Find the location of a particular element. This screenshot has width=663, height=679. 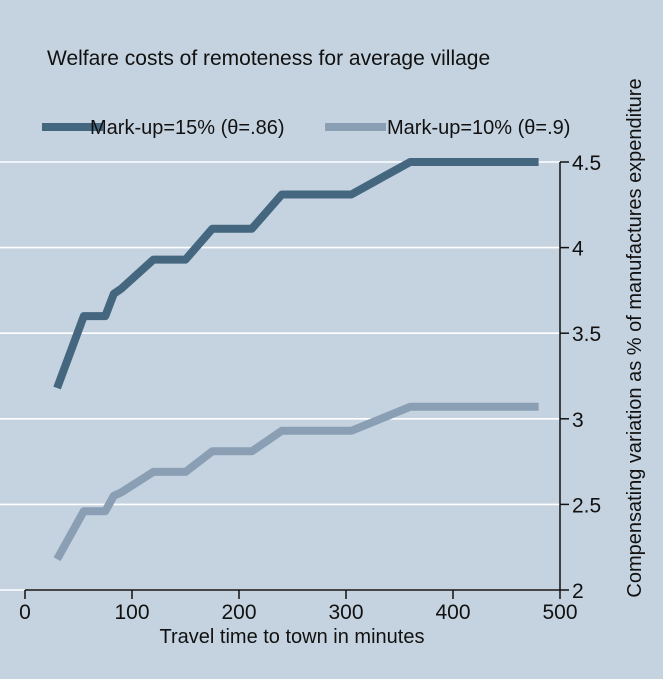

x-tick-label-4: 400 is located at coordinates (452, 612).